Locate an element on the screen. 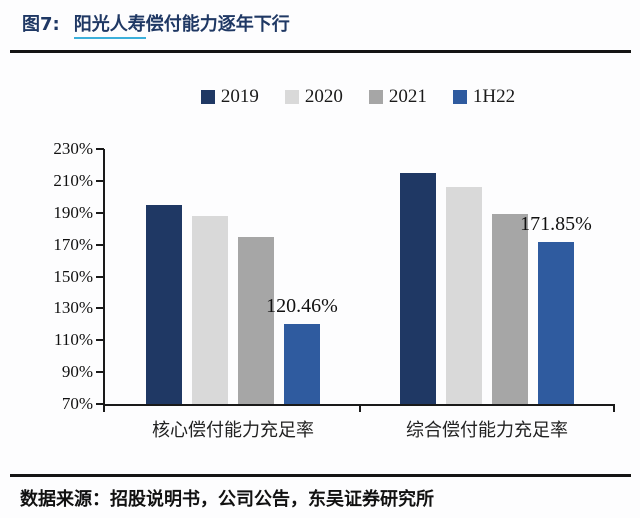 This screenshot has height=518, width=640. legend-item-1h22: 1H22 is located at coordinates (484, 97).